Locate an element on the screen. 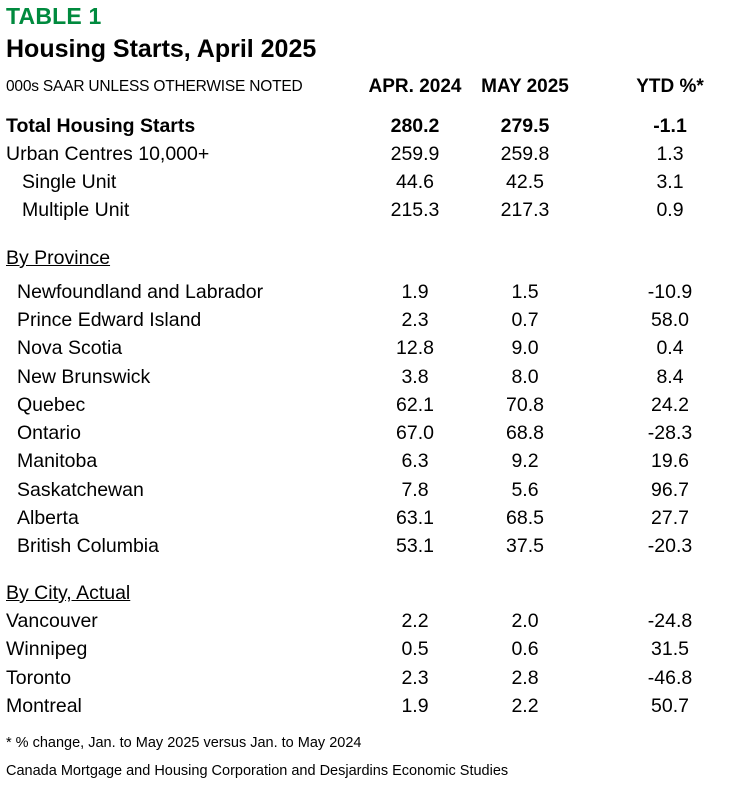 Image resolution: width=739 pixels, height=788 pixels. row-label: Multiple Unit is located at coordinates (76, 210).